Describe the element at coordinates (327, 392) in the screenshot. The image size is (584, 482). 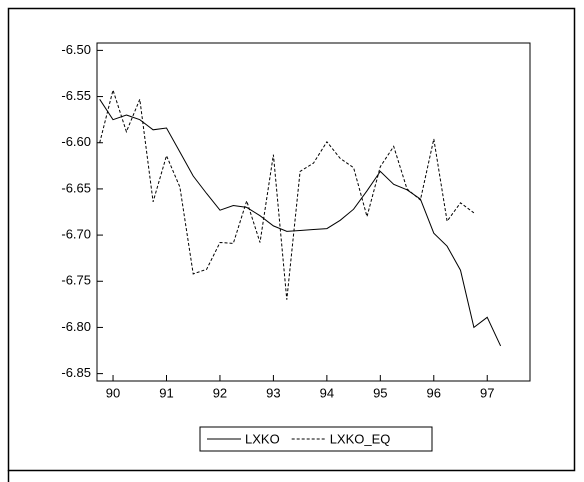
I see `x-tick-label: 94` at that location.